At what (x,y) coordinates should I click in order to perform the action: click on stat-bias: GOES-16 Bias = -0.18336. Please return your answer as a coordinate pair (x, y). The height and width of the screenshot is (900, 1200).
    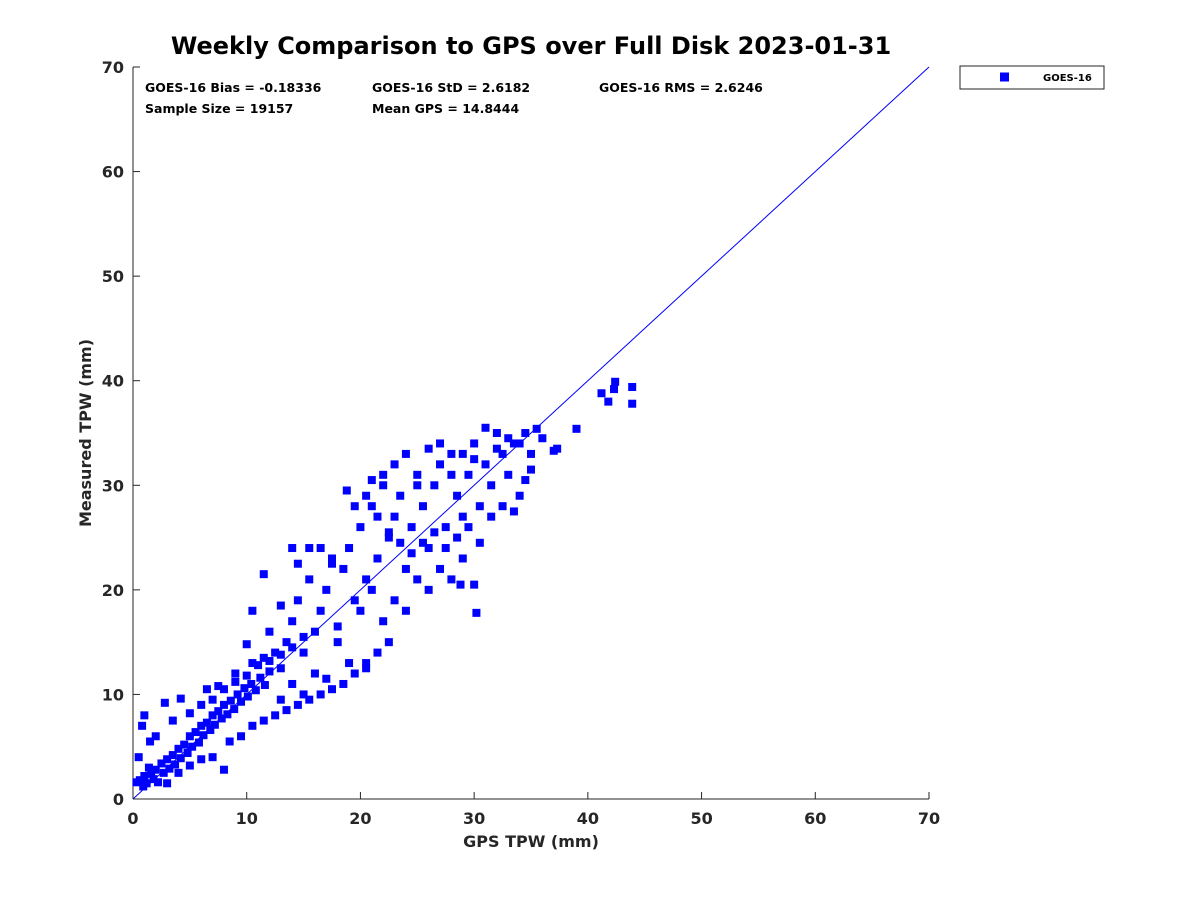
    Looking at the image, I should click on (233, 87).